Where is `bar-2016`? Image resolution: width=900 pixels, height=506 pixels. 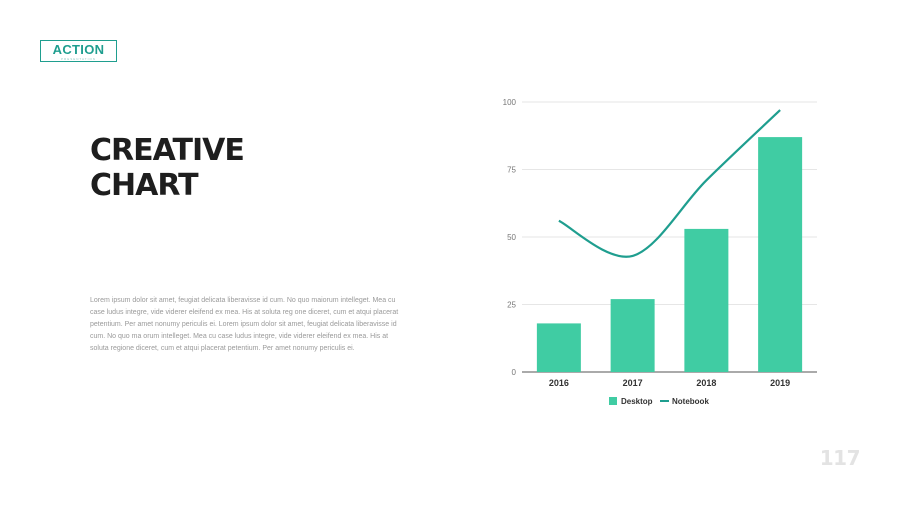
bar-2016 is located at coordinates (558, 347).